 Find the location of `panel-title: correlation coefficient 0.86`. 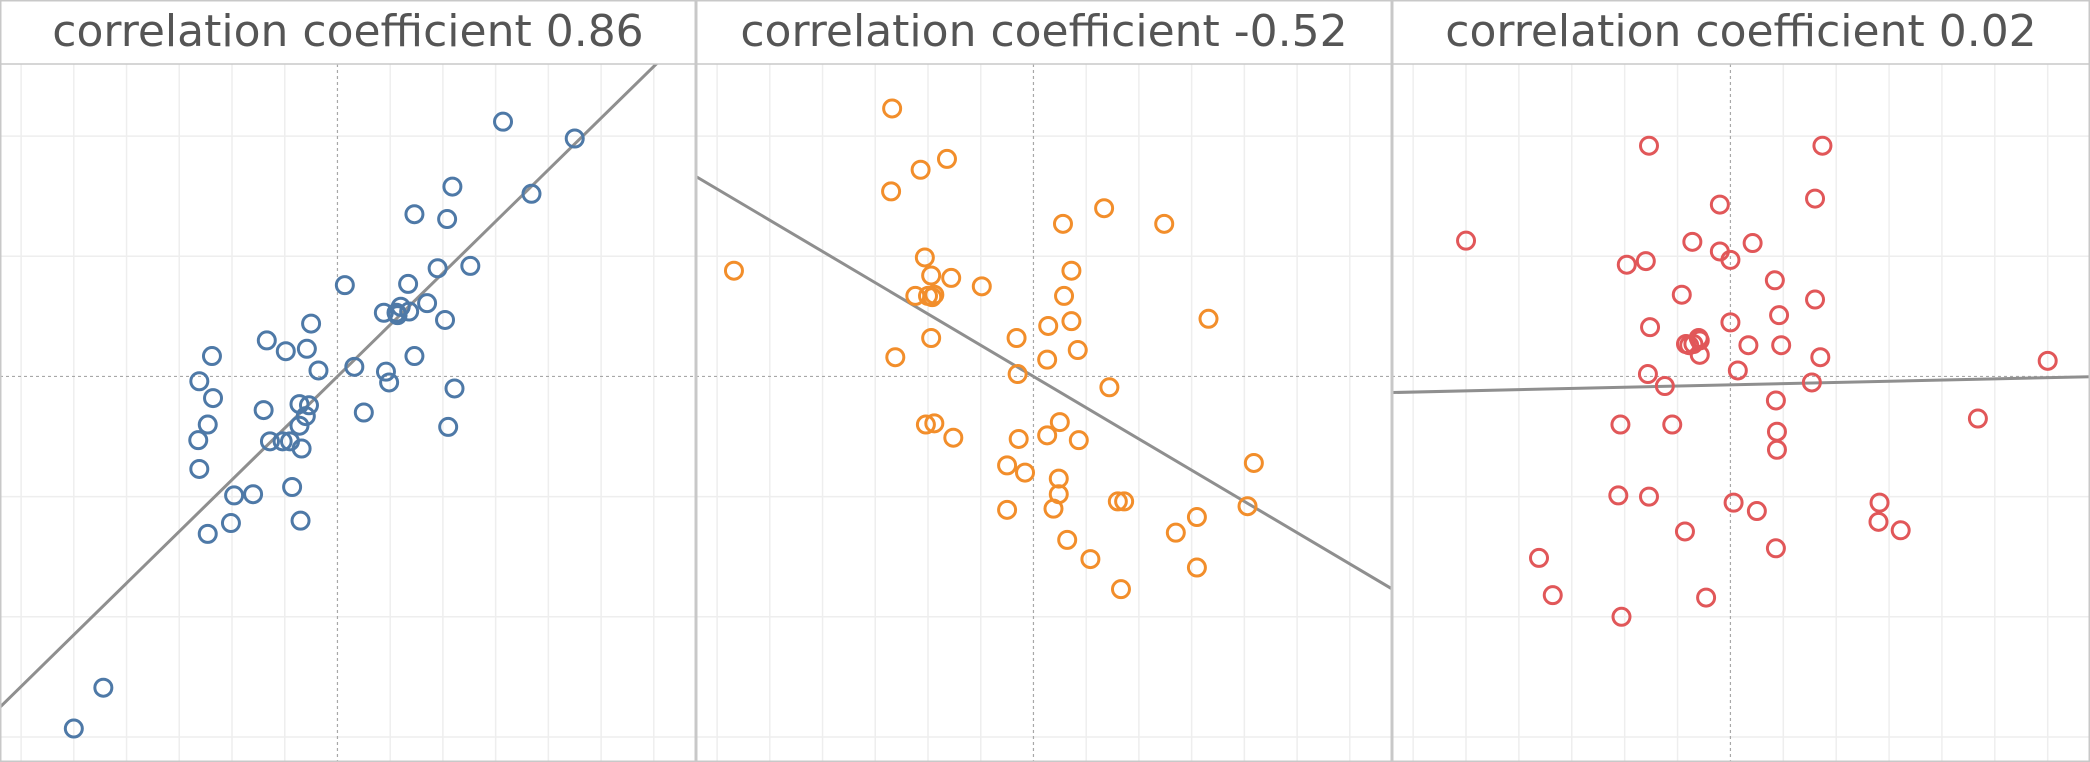

panel-title: correlation coefficient 0.86 is located at coordinates (347, 31).